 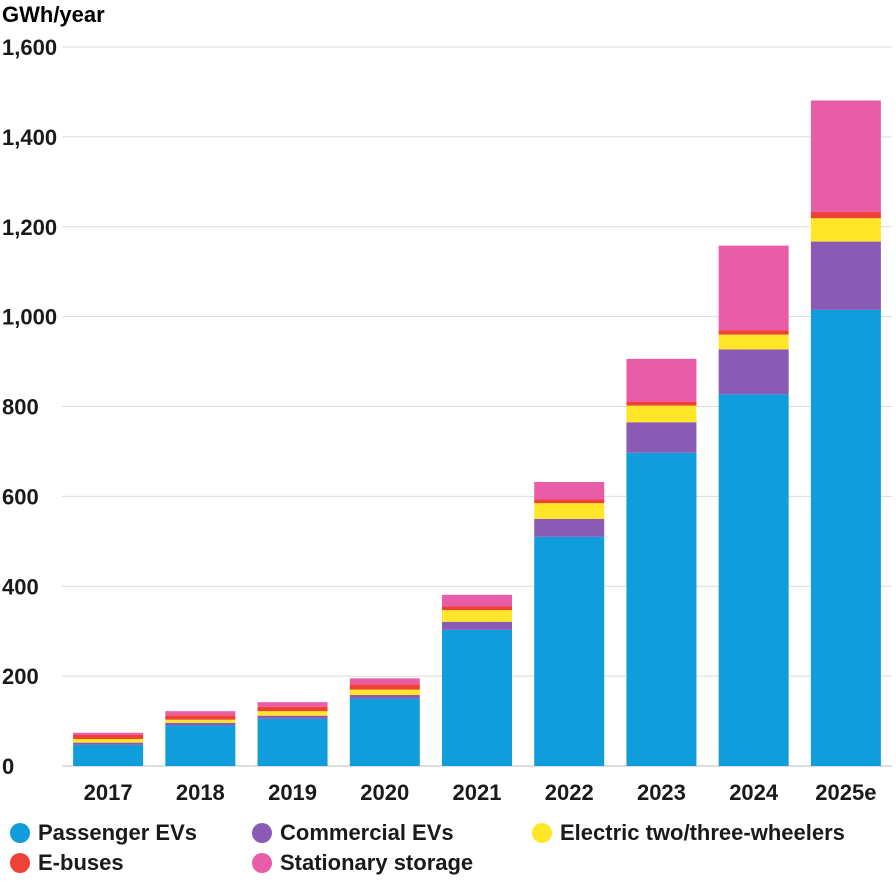 I want to click on x-tick-label: 2018, so click(x=200, y=792).